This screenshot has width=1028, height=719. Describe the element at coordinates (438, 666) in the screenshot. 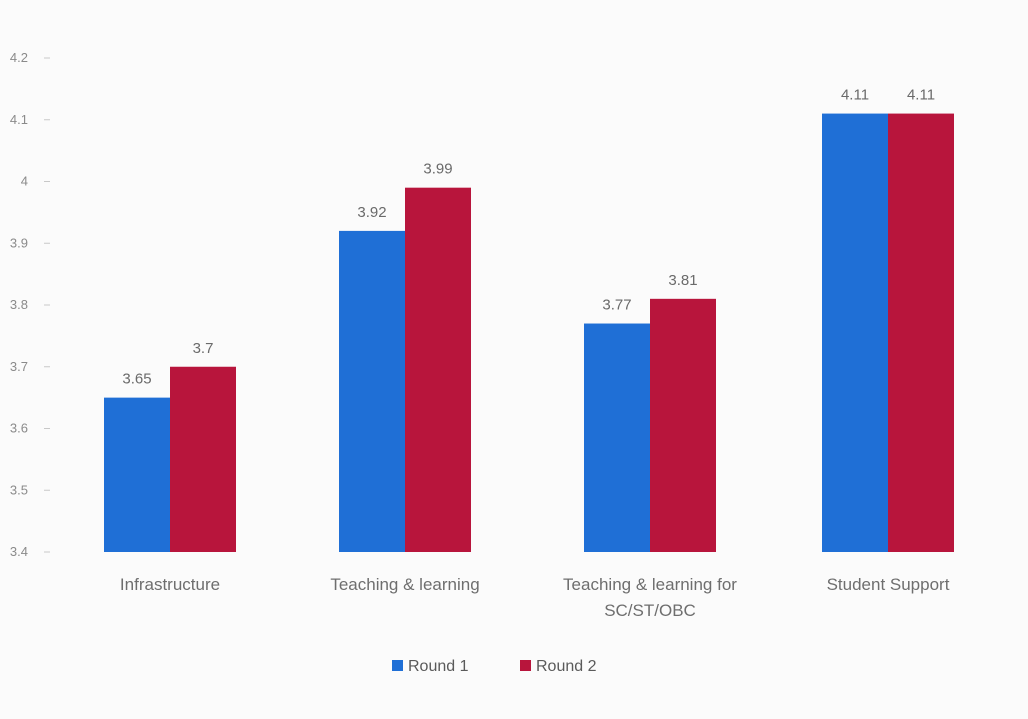

I see `legend-label: Round 1` at that location.